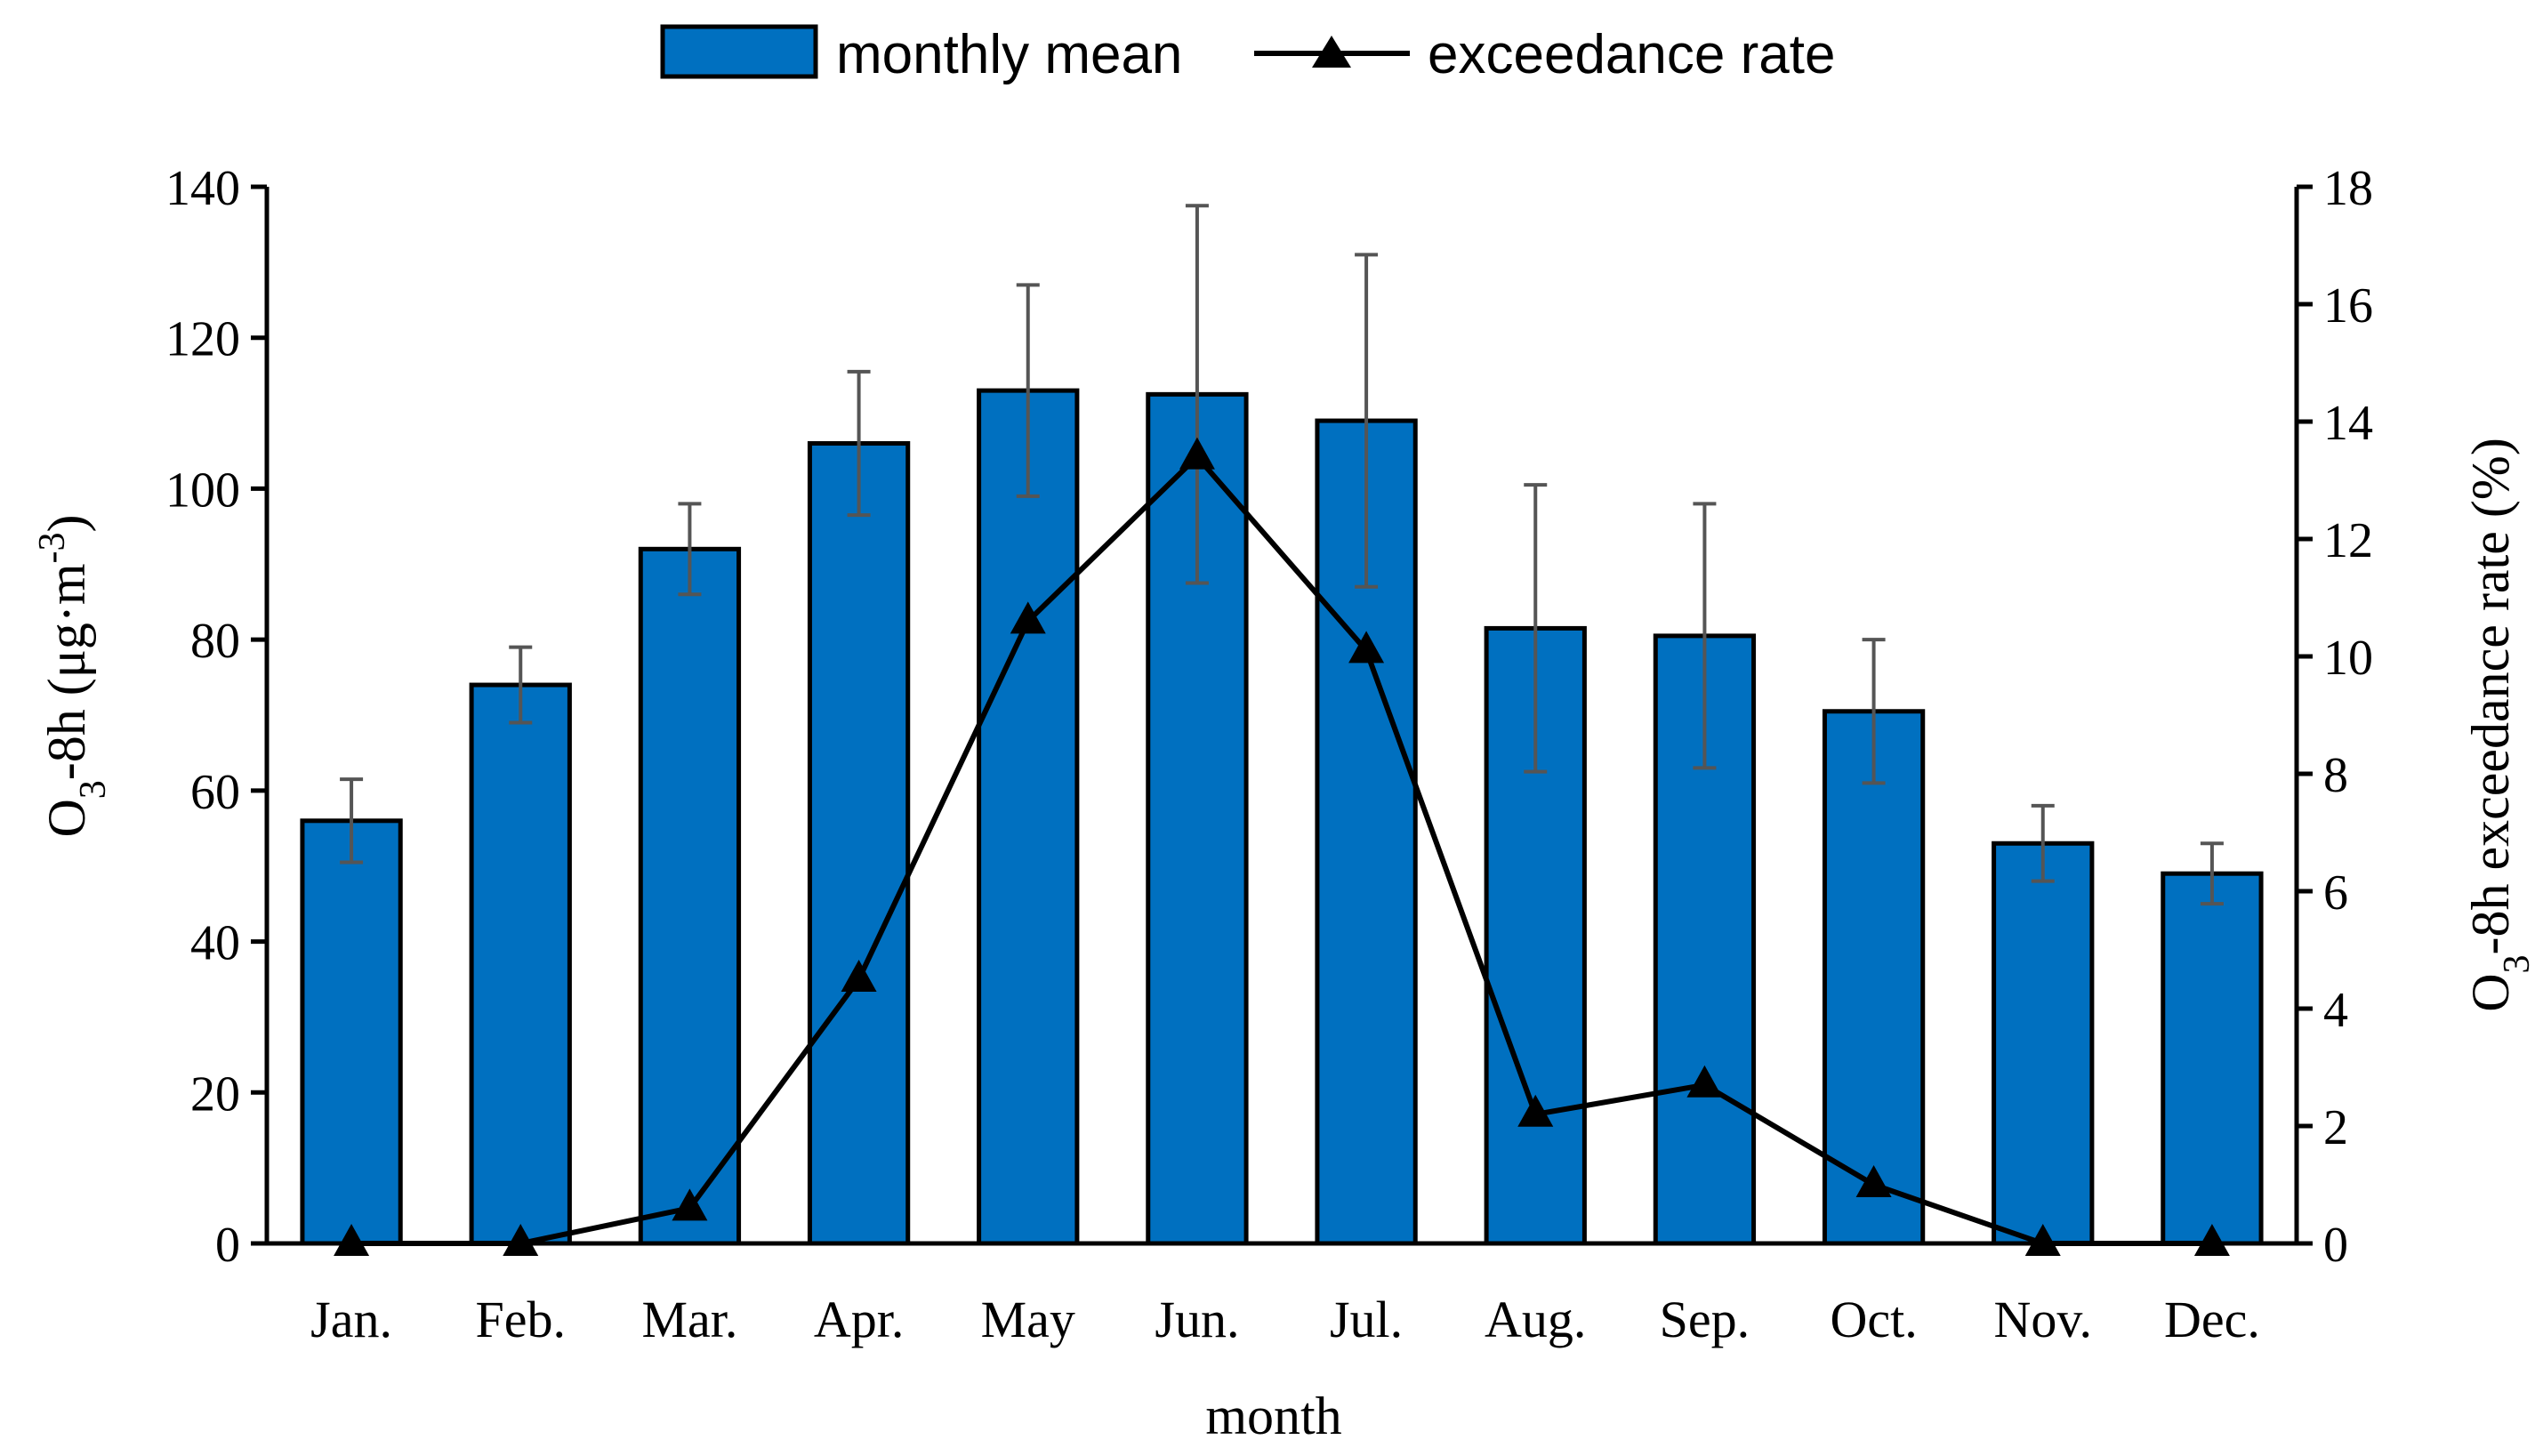 The width and height of the screenshot is (2543, 1456). I want to click on right-tick-label-1: 2, so click(2335, 1127).